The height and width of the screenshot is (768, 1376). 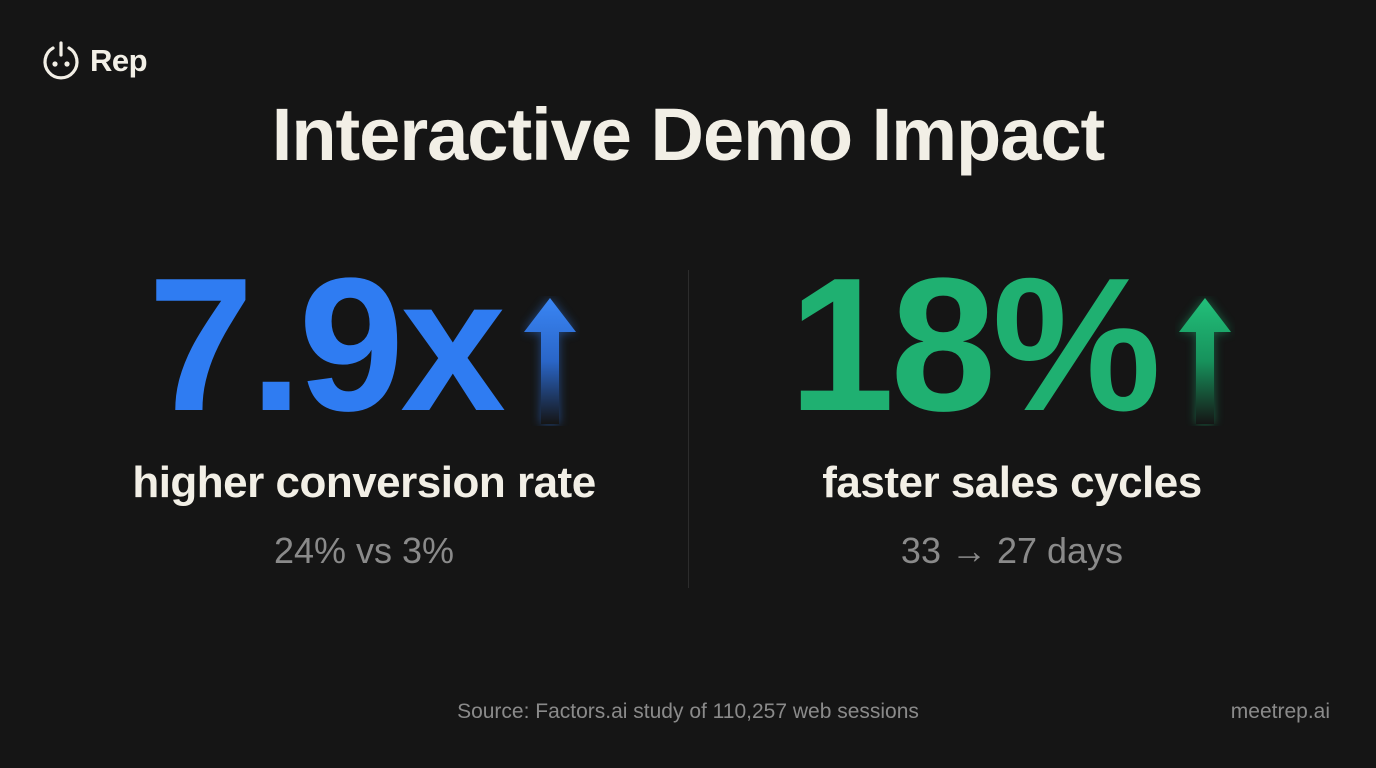 I want to click on stat-detail: 24% vs 3%, so click(x=364, y=550).